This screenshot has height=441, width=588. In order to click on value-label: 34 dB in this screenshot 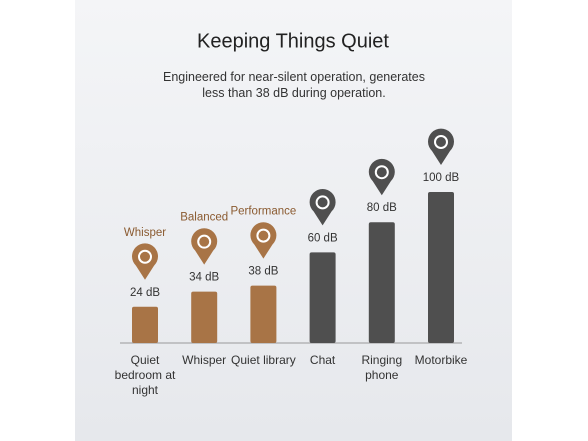, I will do `click(204, 278)`.